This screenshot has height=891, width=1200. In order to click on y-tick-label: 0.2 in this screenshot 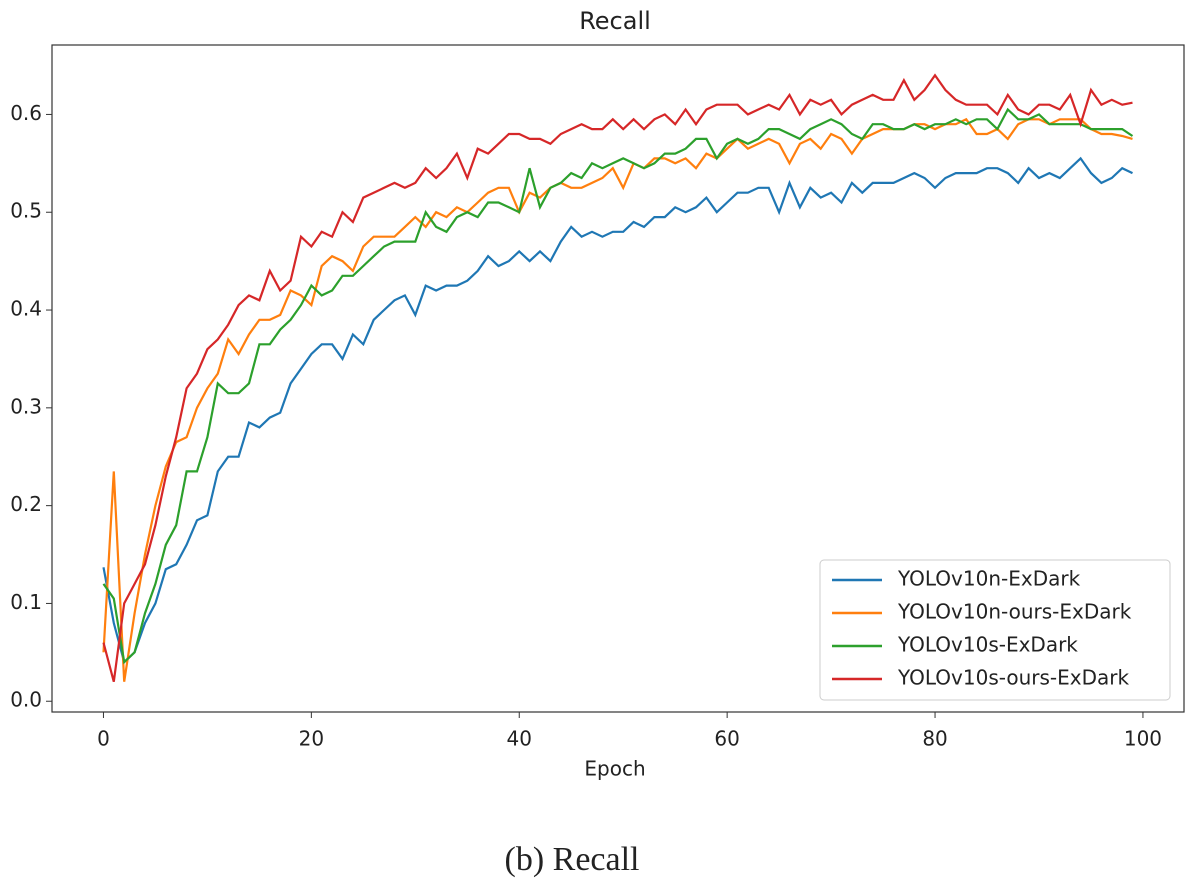, I will do `click(26, 504)`.